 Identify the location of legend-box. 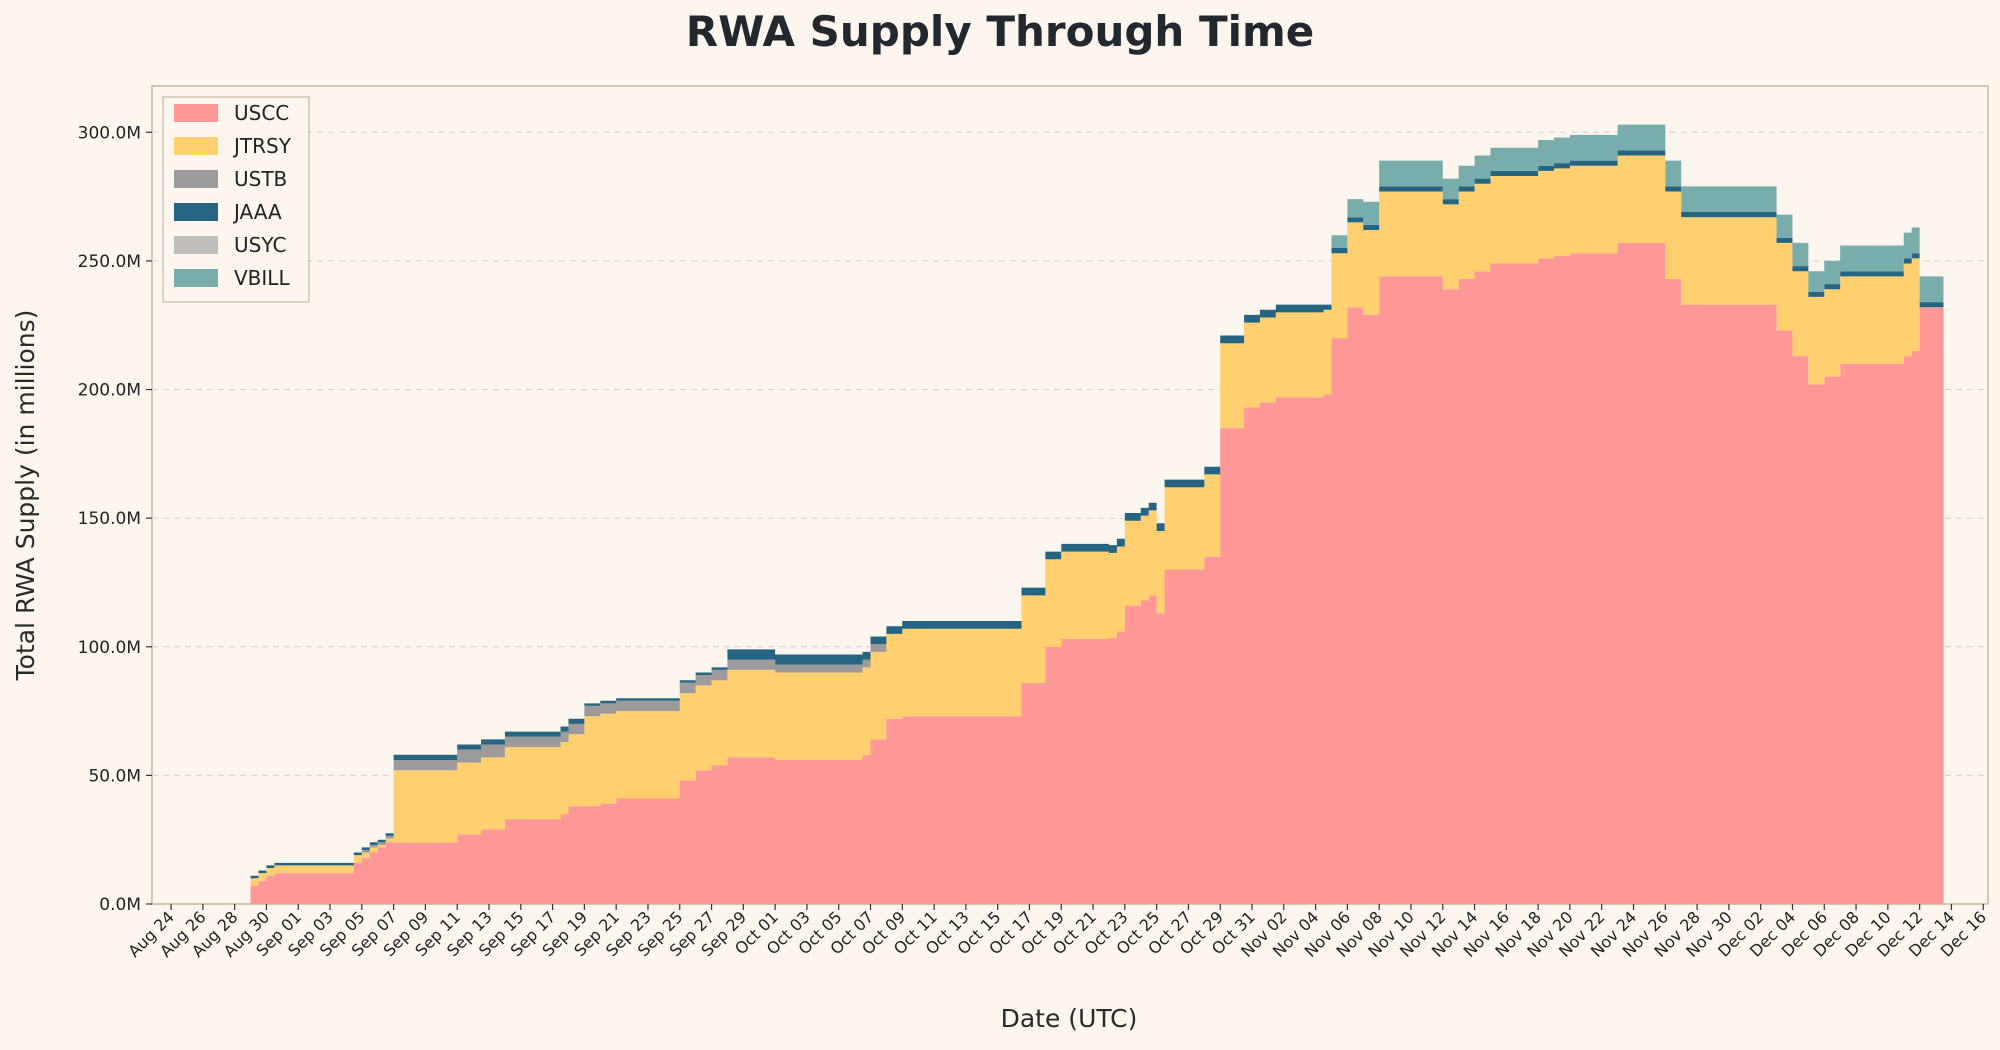
(236, 199).